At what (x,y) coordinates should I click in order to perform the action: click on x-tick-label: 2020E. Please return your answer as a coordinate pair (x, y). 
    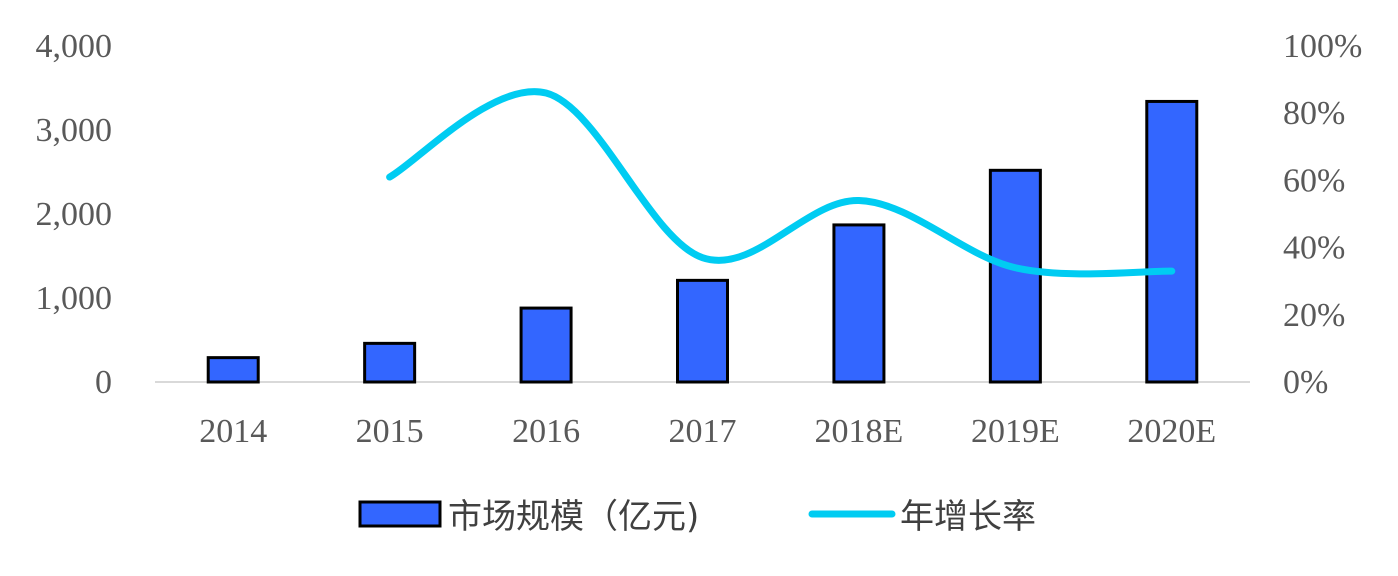
    Looking at the image, I should click on (1171, 431).